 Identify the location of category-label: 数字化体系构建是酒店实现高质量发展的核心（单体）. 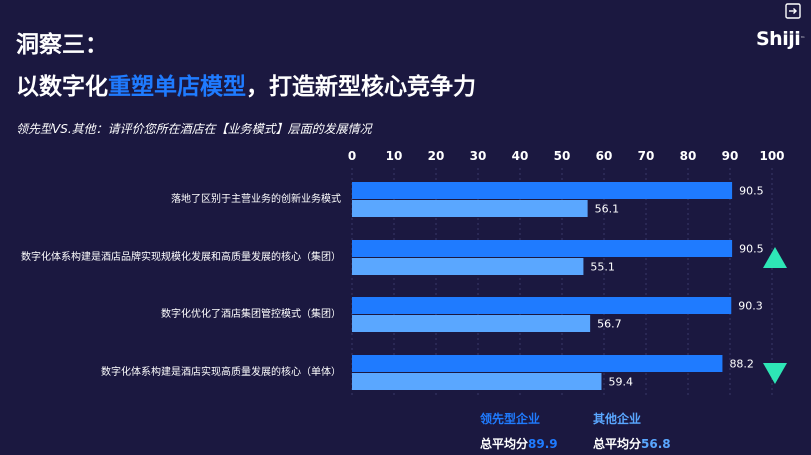
(221, 371).